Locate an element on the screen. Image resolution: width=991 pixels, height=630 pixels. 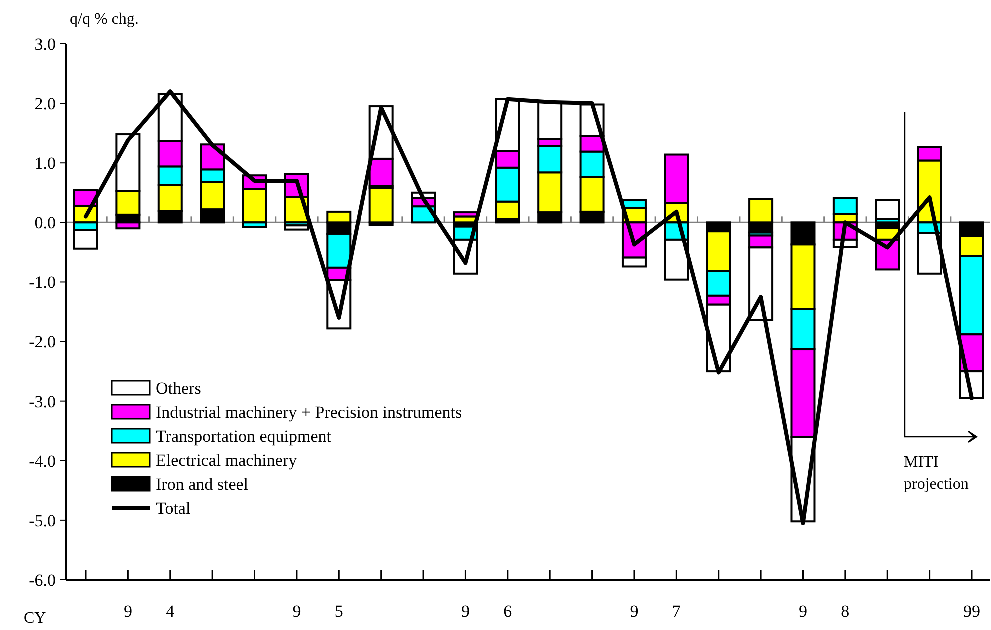
y-tick-label: -6.0 is located at coordinates (42, 580).